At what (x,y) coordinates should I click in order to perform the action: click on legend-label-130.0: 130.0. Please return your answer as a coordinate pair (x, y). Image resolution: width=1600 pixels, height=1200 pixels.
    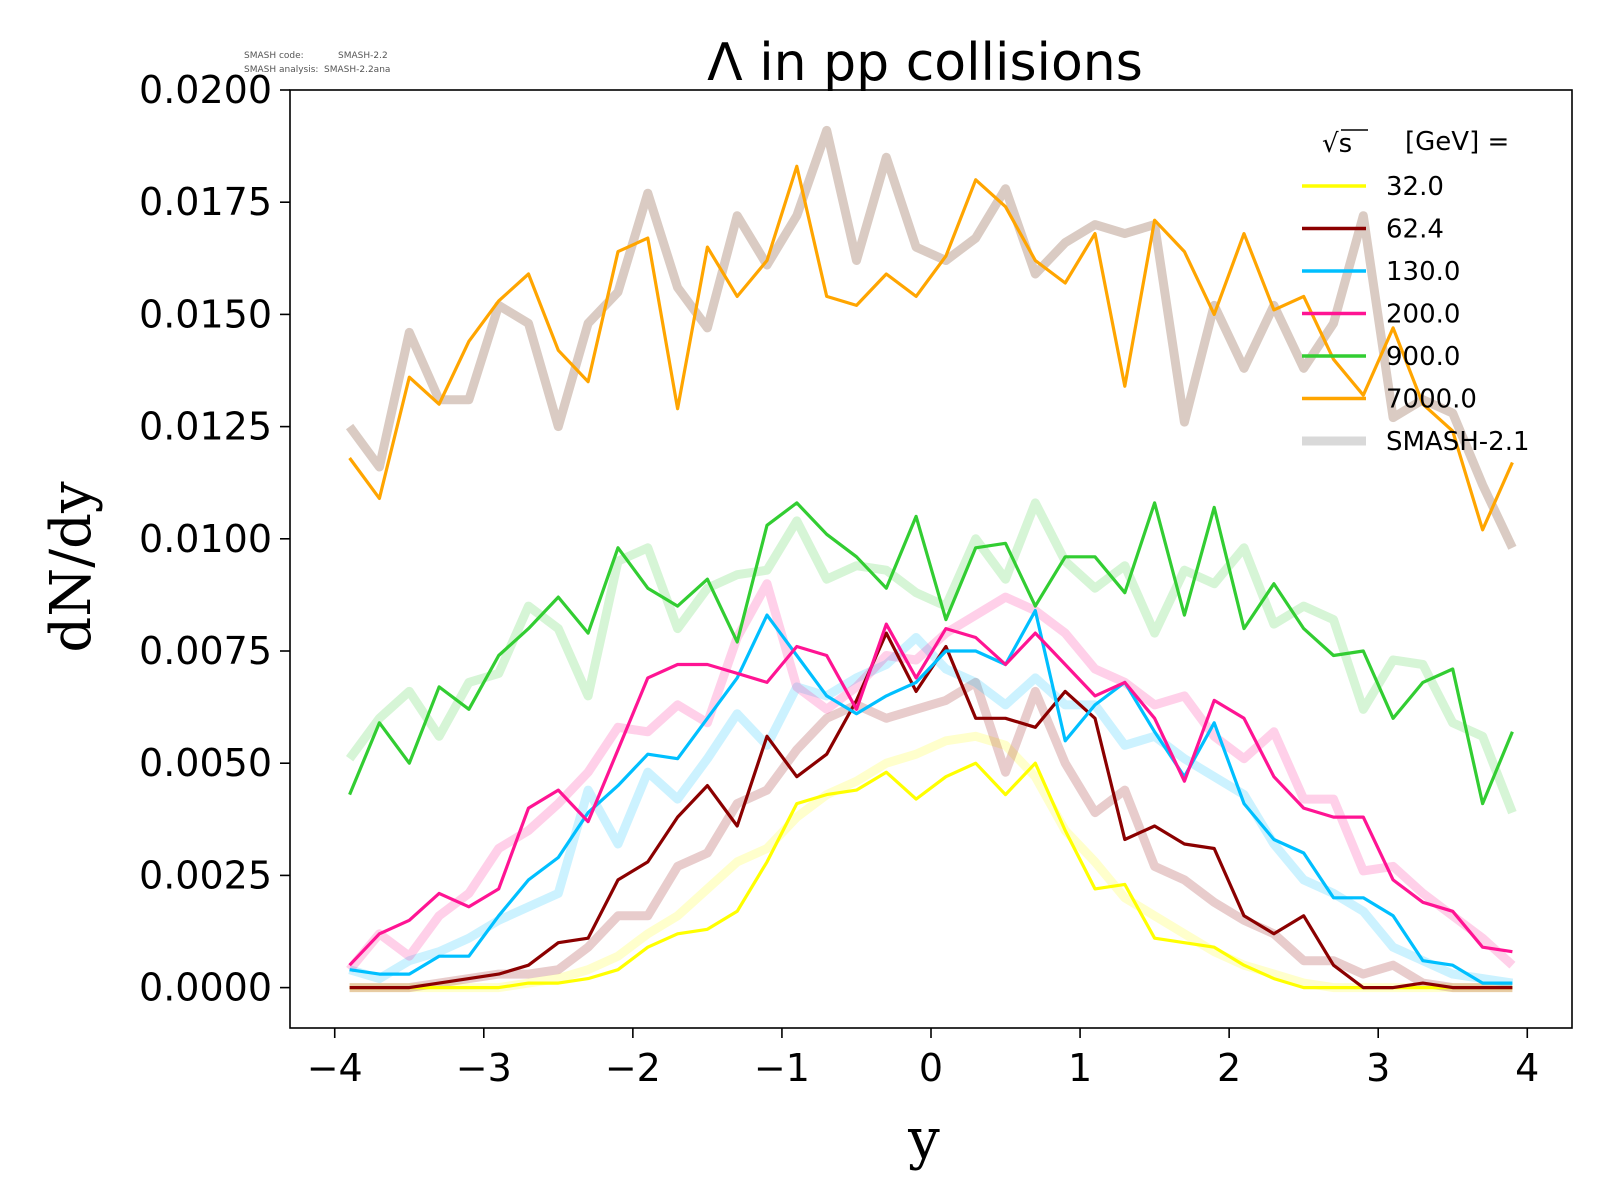
    Looking at the image, I should click on (1423, 272).